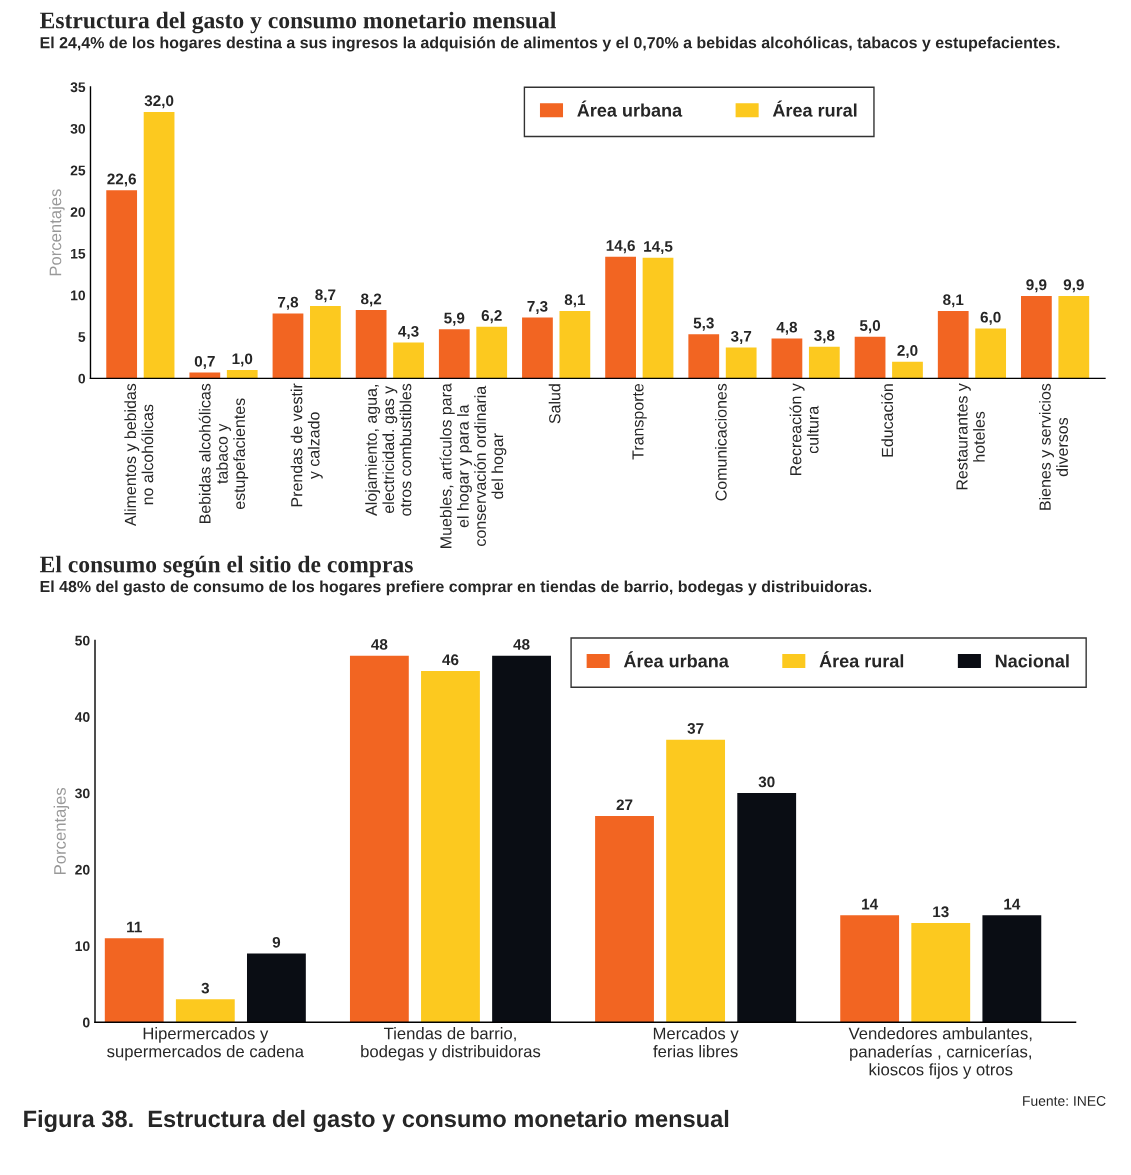  I want to click on y-tick-label: 0, so click(82, 378).